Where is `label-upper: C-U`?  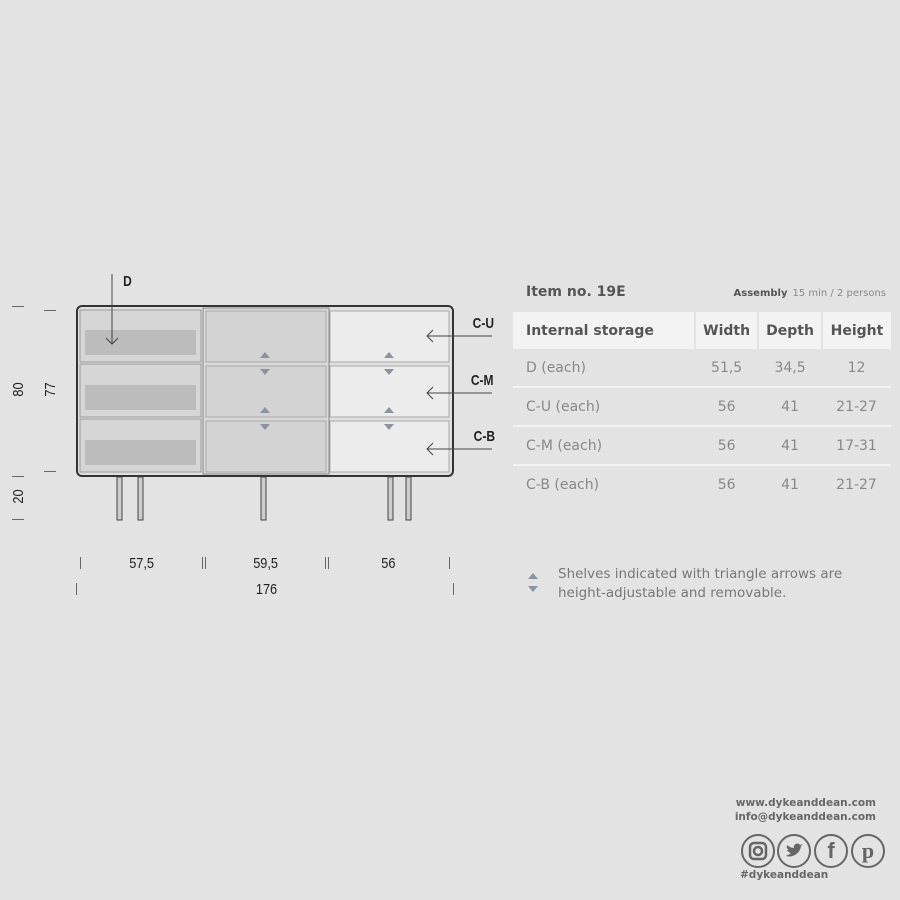 label-upper: C-U is located at coordinates (483, 323).